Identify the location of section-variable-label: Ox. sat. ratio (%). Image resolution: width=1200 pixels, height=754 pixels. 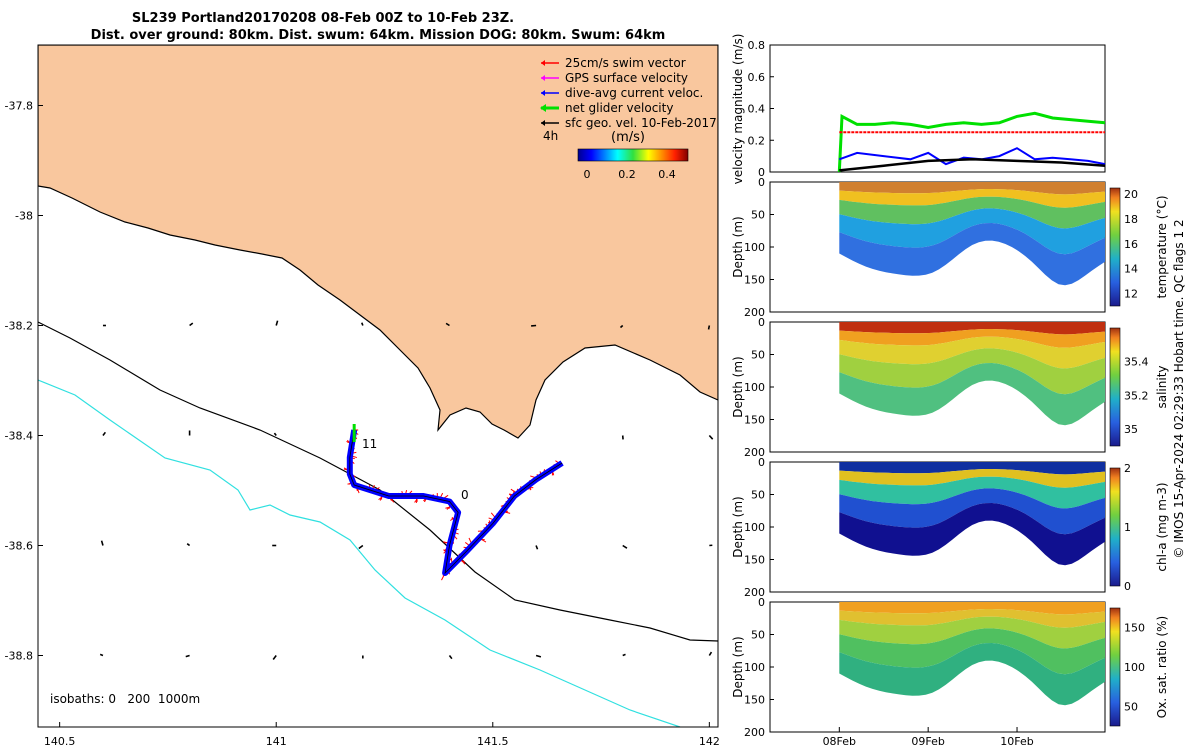
(1162, 667).